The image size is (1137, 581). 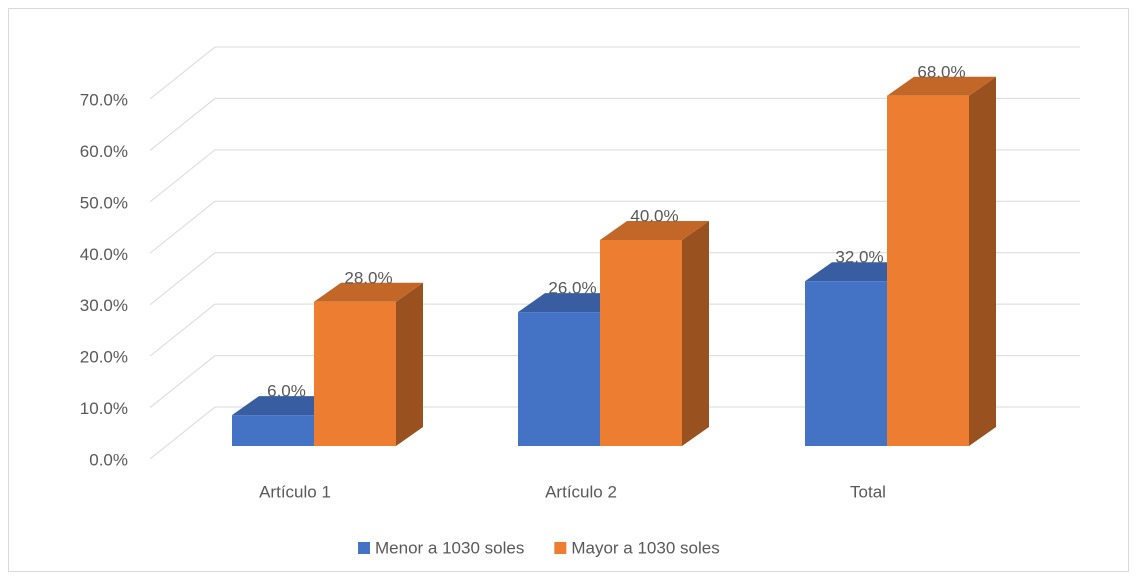 What do you see at coordinates (104, 408) in the screenshot?
I see `y-tick-label: 10.0%` at bounding box center [104, 408].